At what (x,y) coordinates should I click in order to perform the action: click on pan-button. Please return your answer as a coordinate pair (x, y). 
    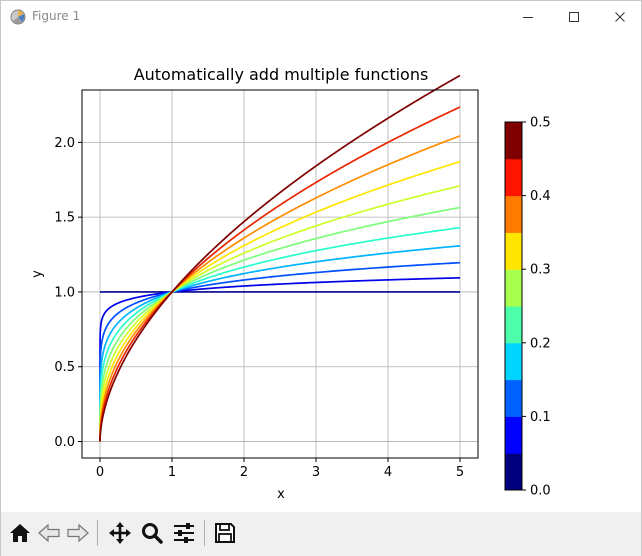
    Looking at the image, I should click on (120, 533).